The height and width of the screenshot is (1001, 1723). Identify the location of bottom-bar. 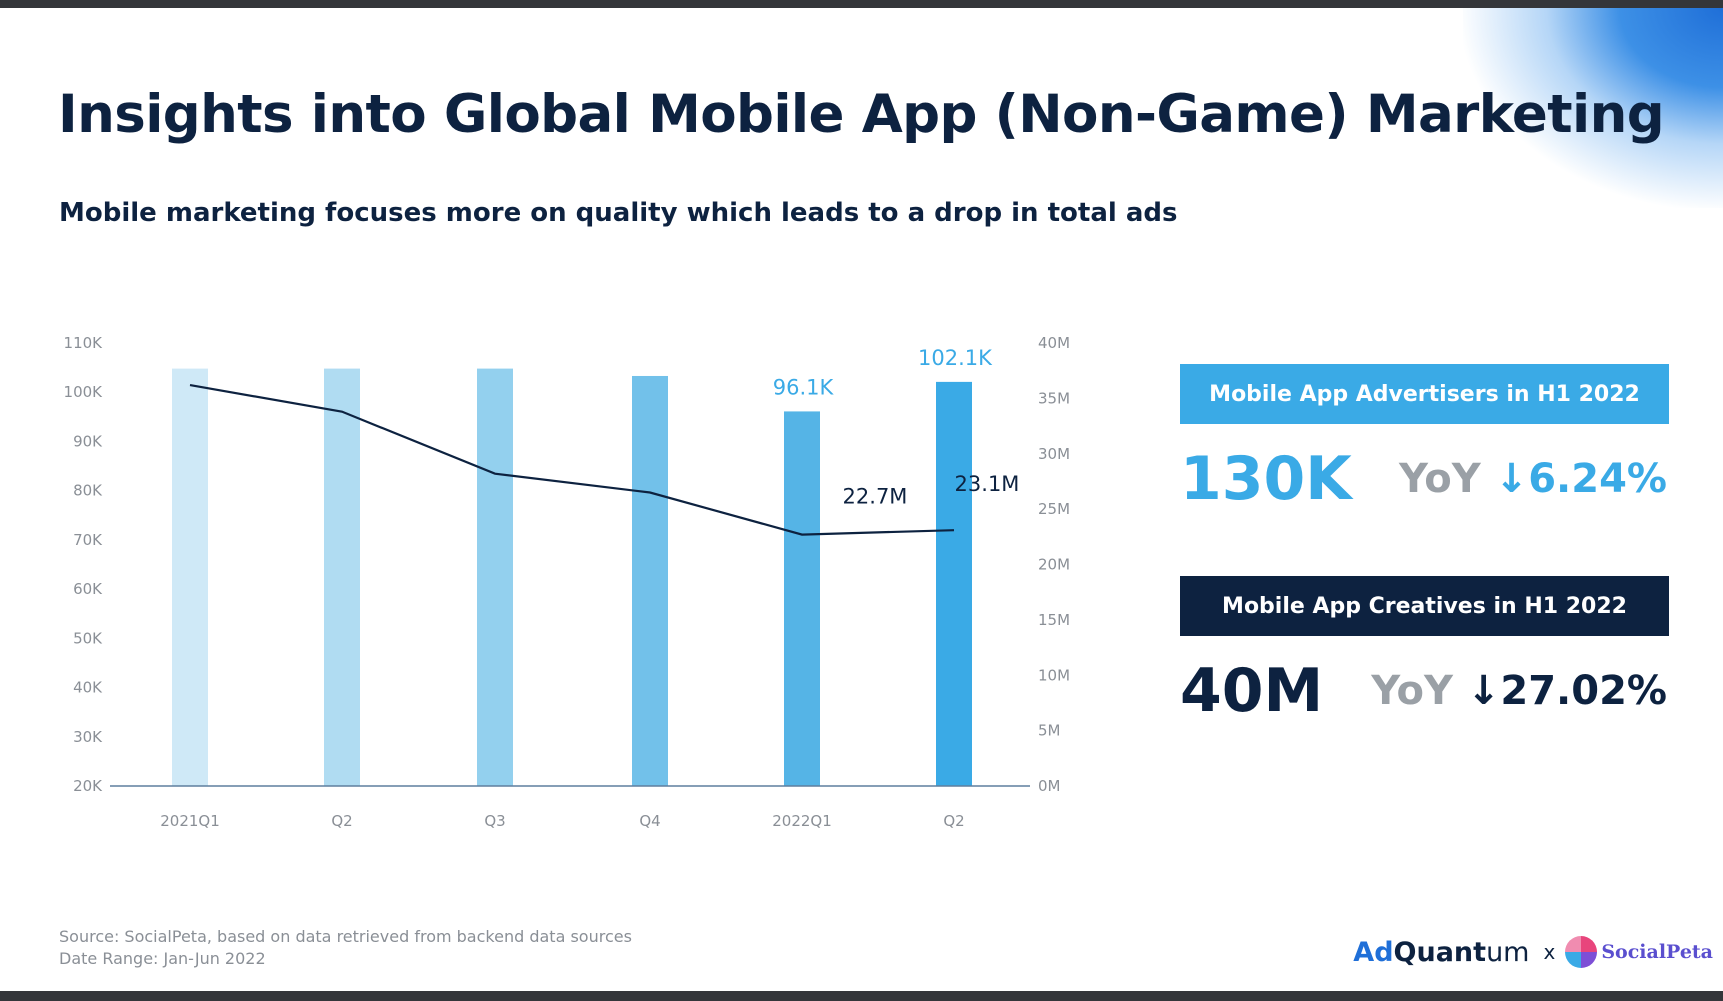
(861, 996).